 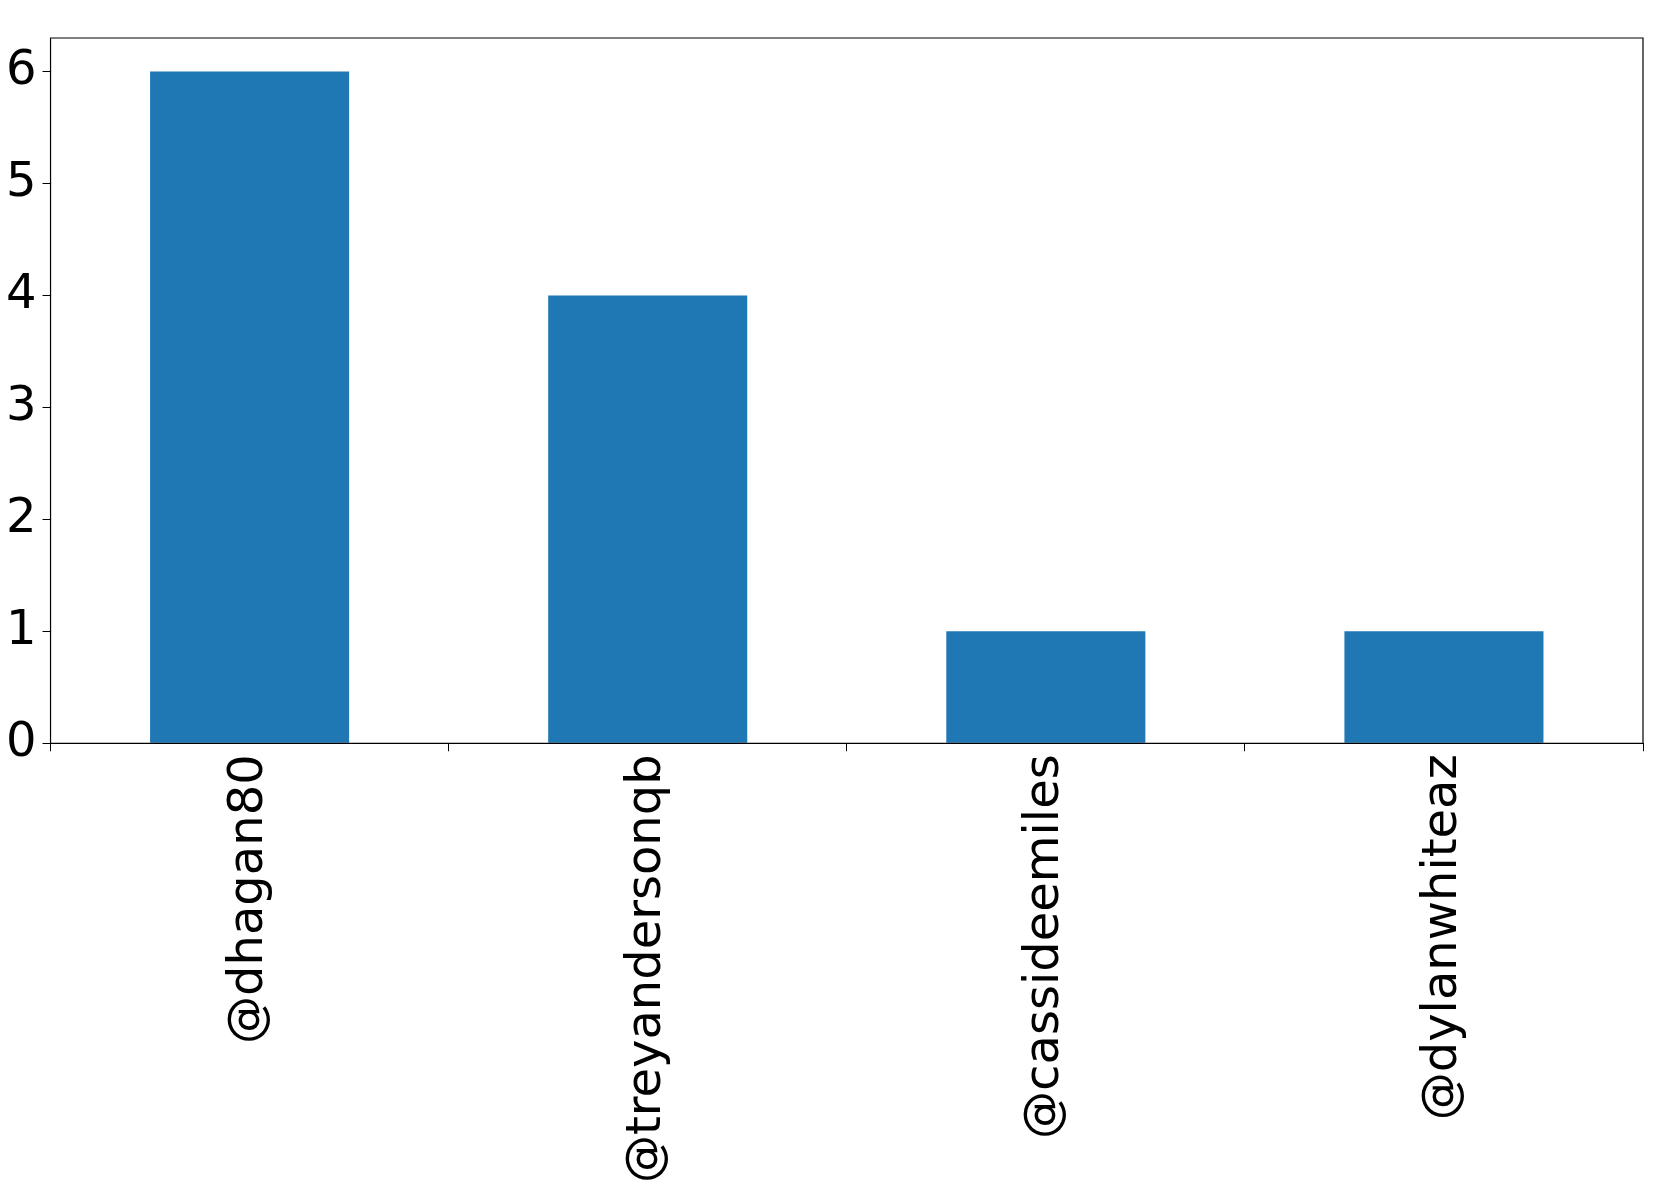 What do you see at coordinates (1041, 946) in the screenshot?
I see `x-tick-label: @cassideemiles` at bounding box center [1041, 946].